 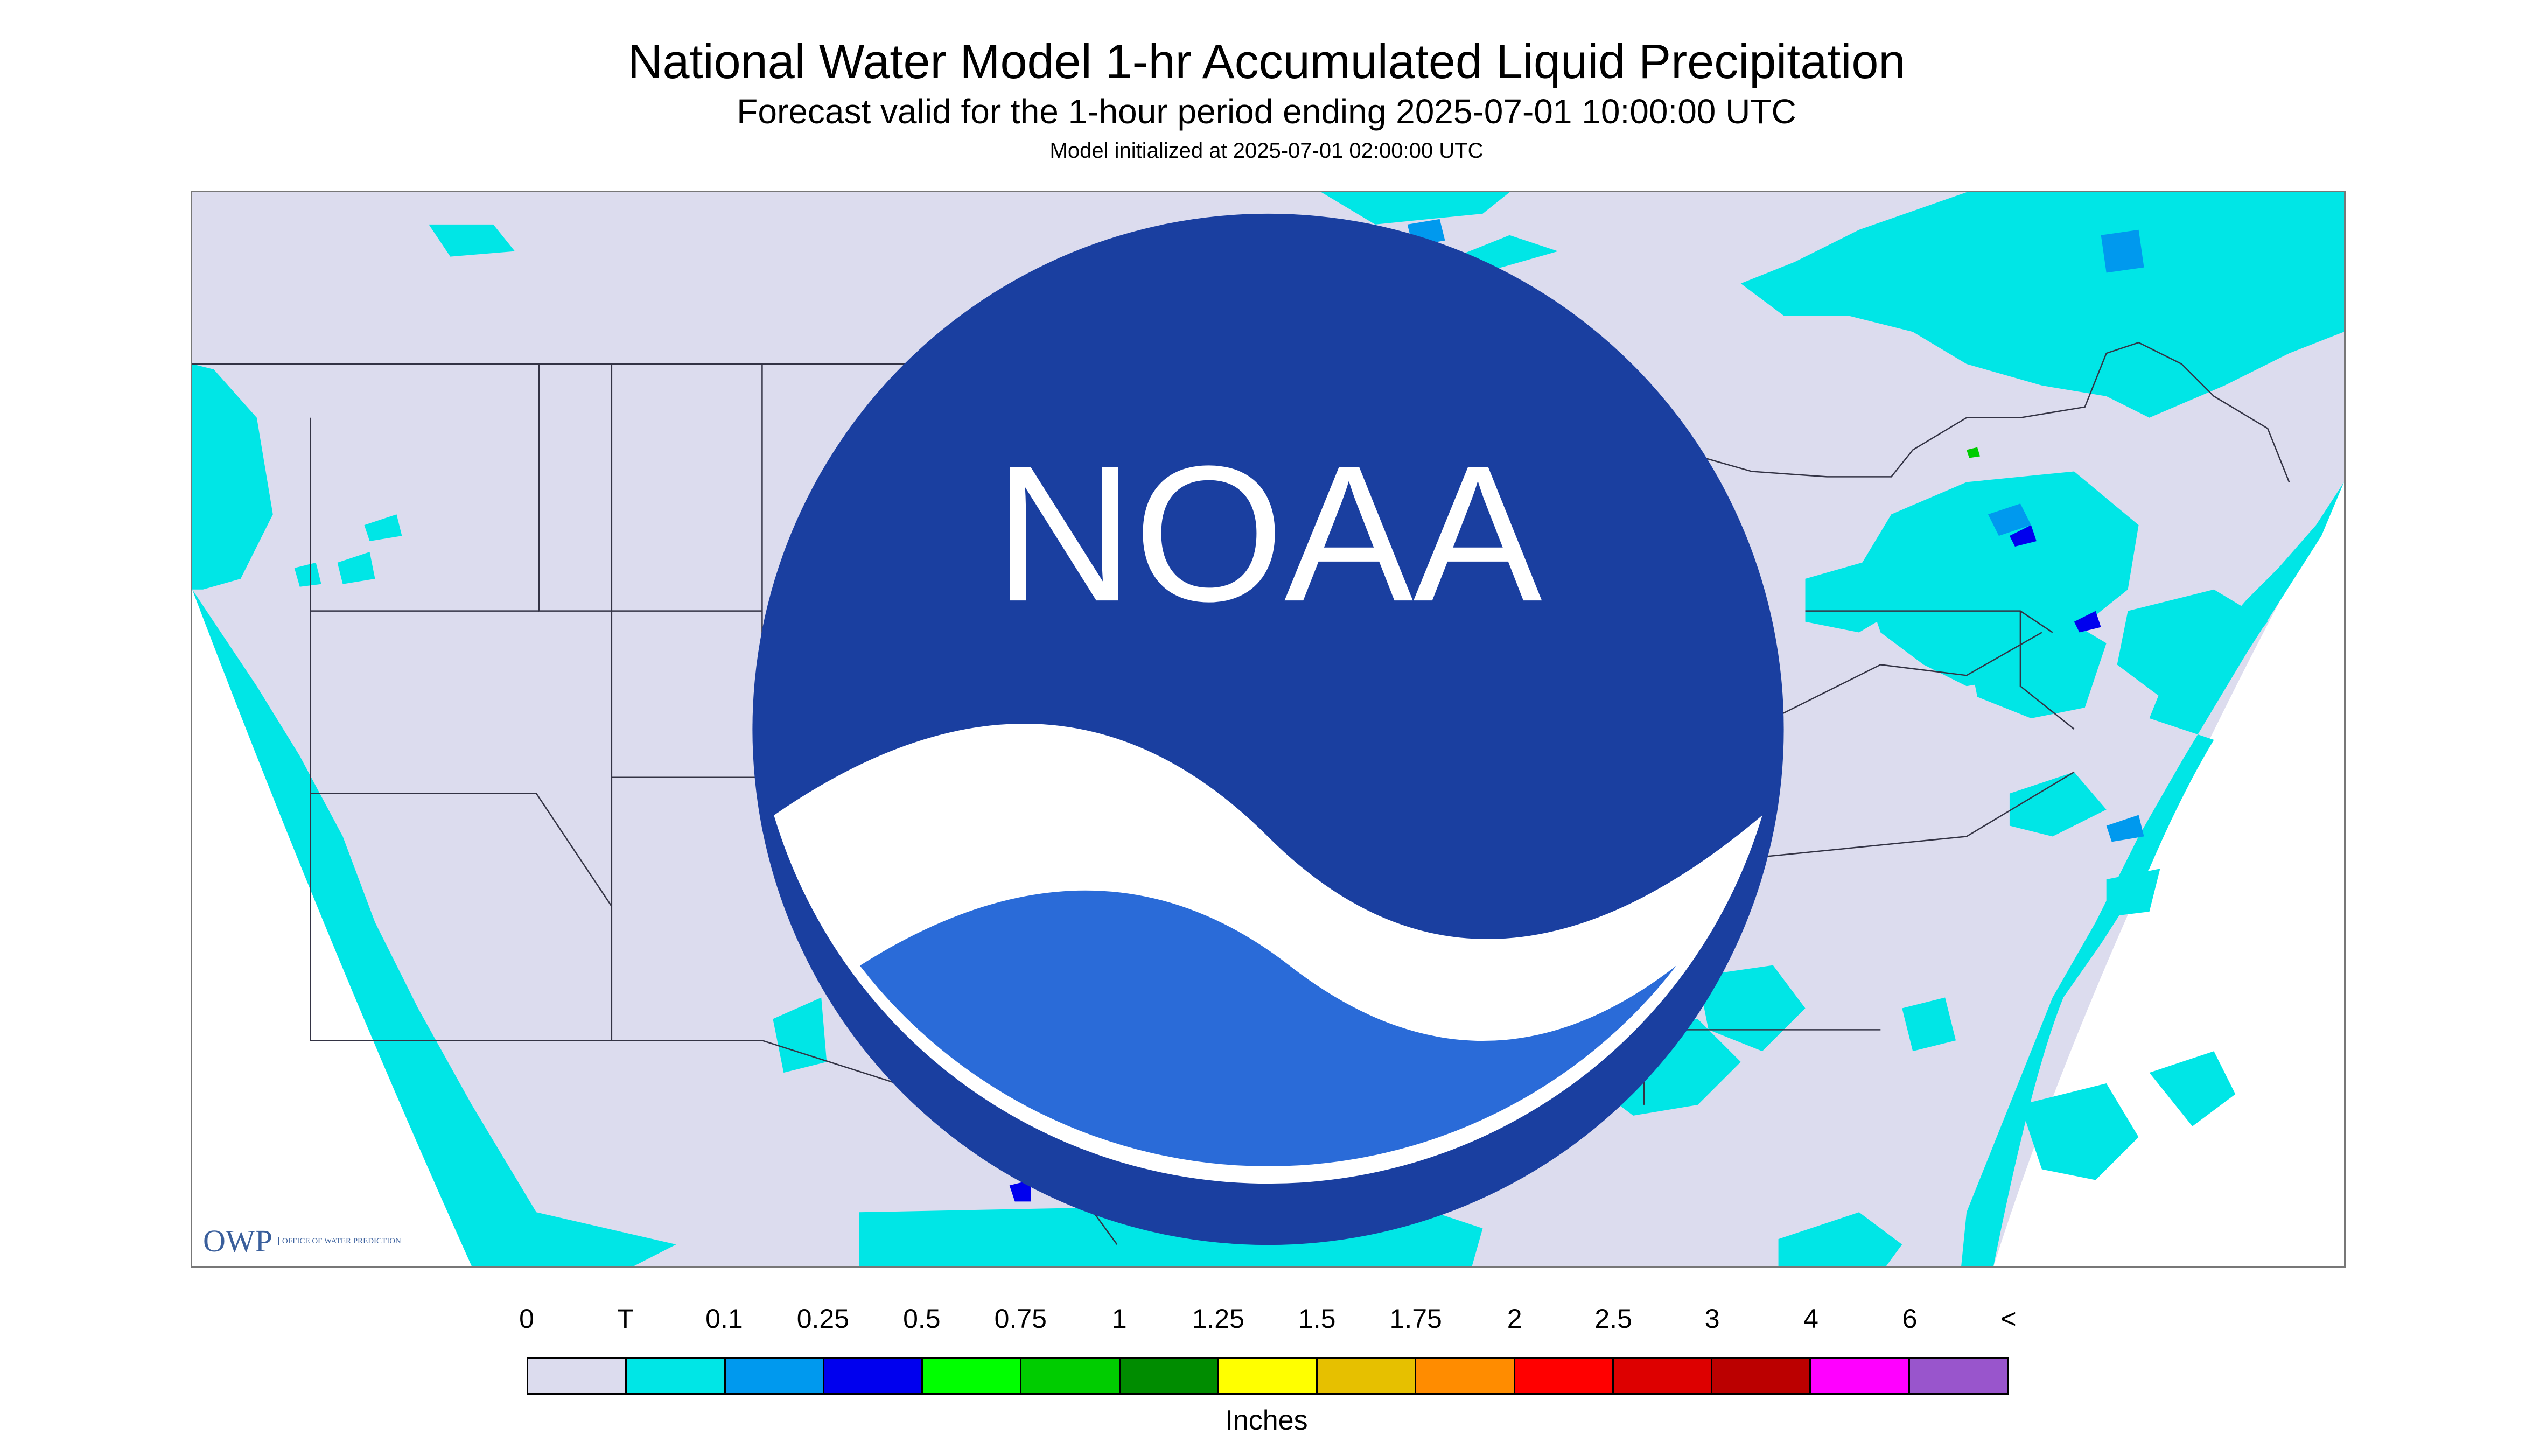 I want to click on owp-logo-subtext: OFFICE OF WATER PREDICTION, so click(x=339, y=1240).